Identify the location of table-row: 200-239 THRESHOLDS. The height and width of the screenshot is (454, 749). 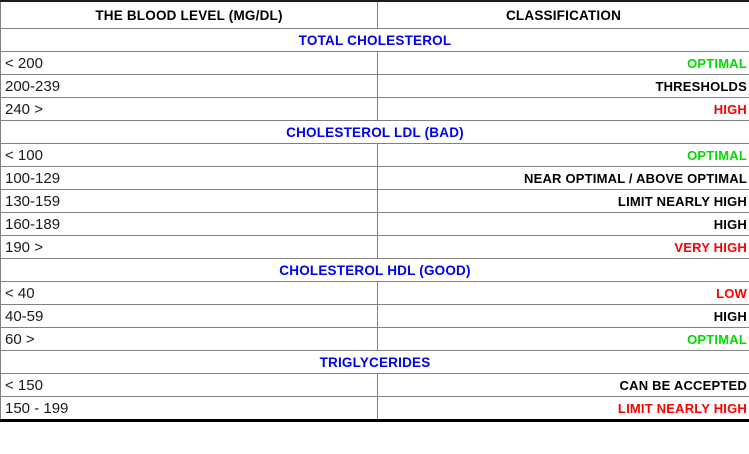
(374, 86).